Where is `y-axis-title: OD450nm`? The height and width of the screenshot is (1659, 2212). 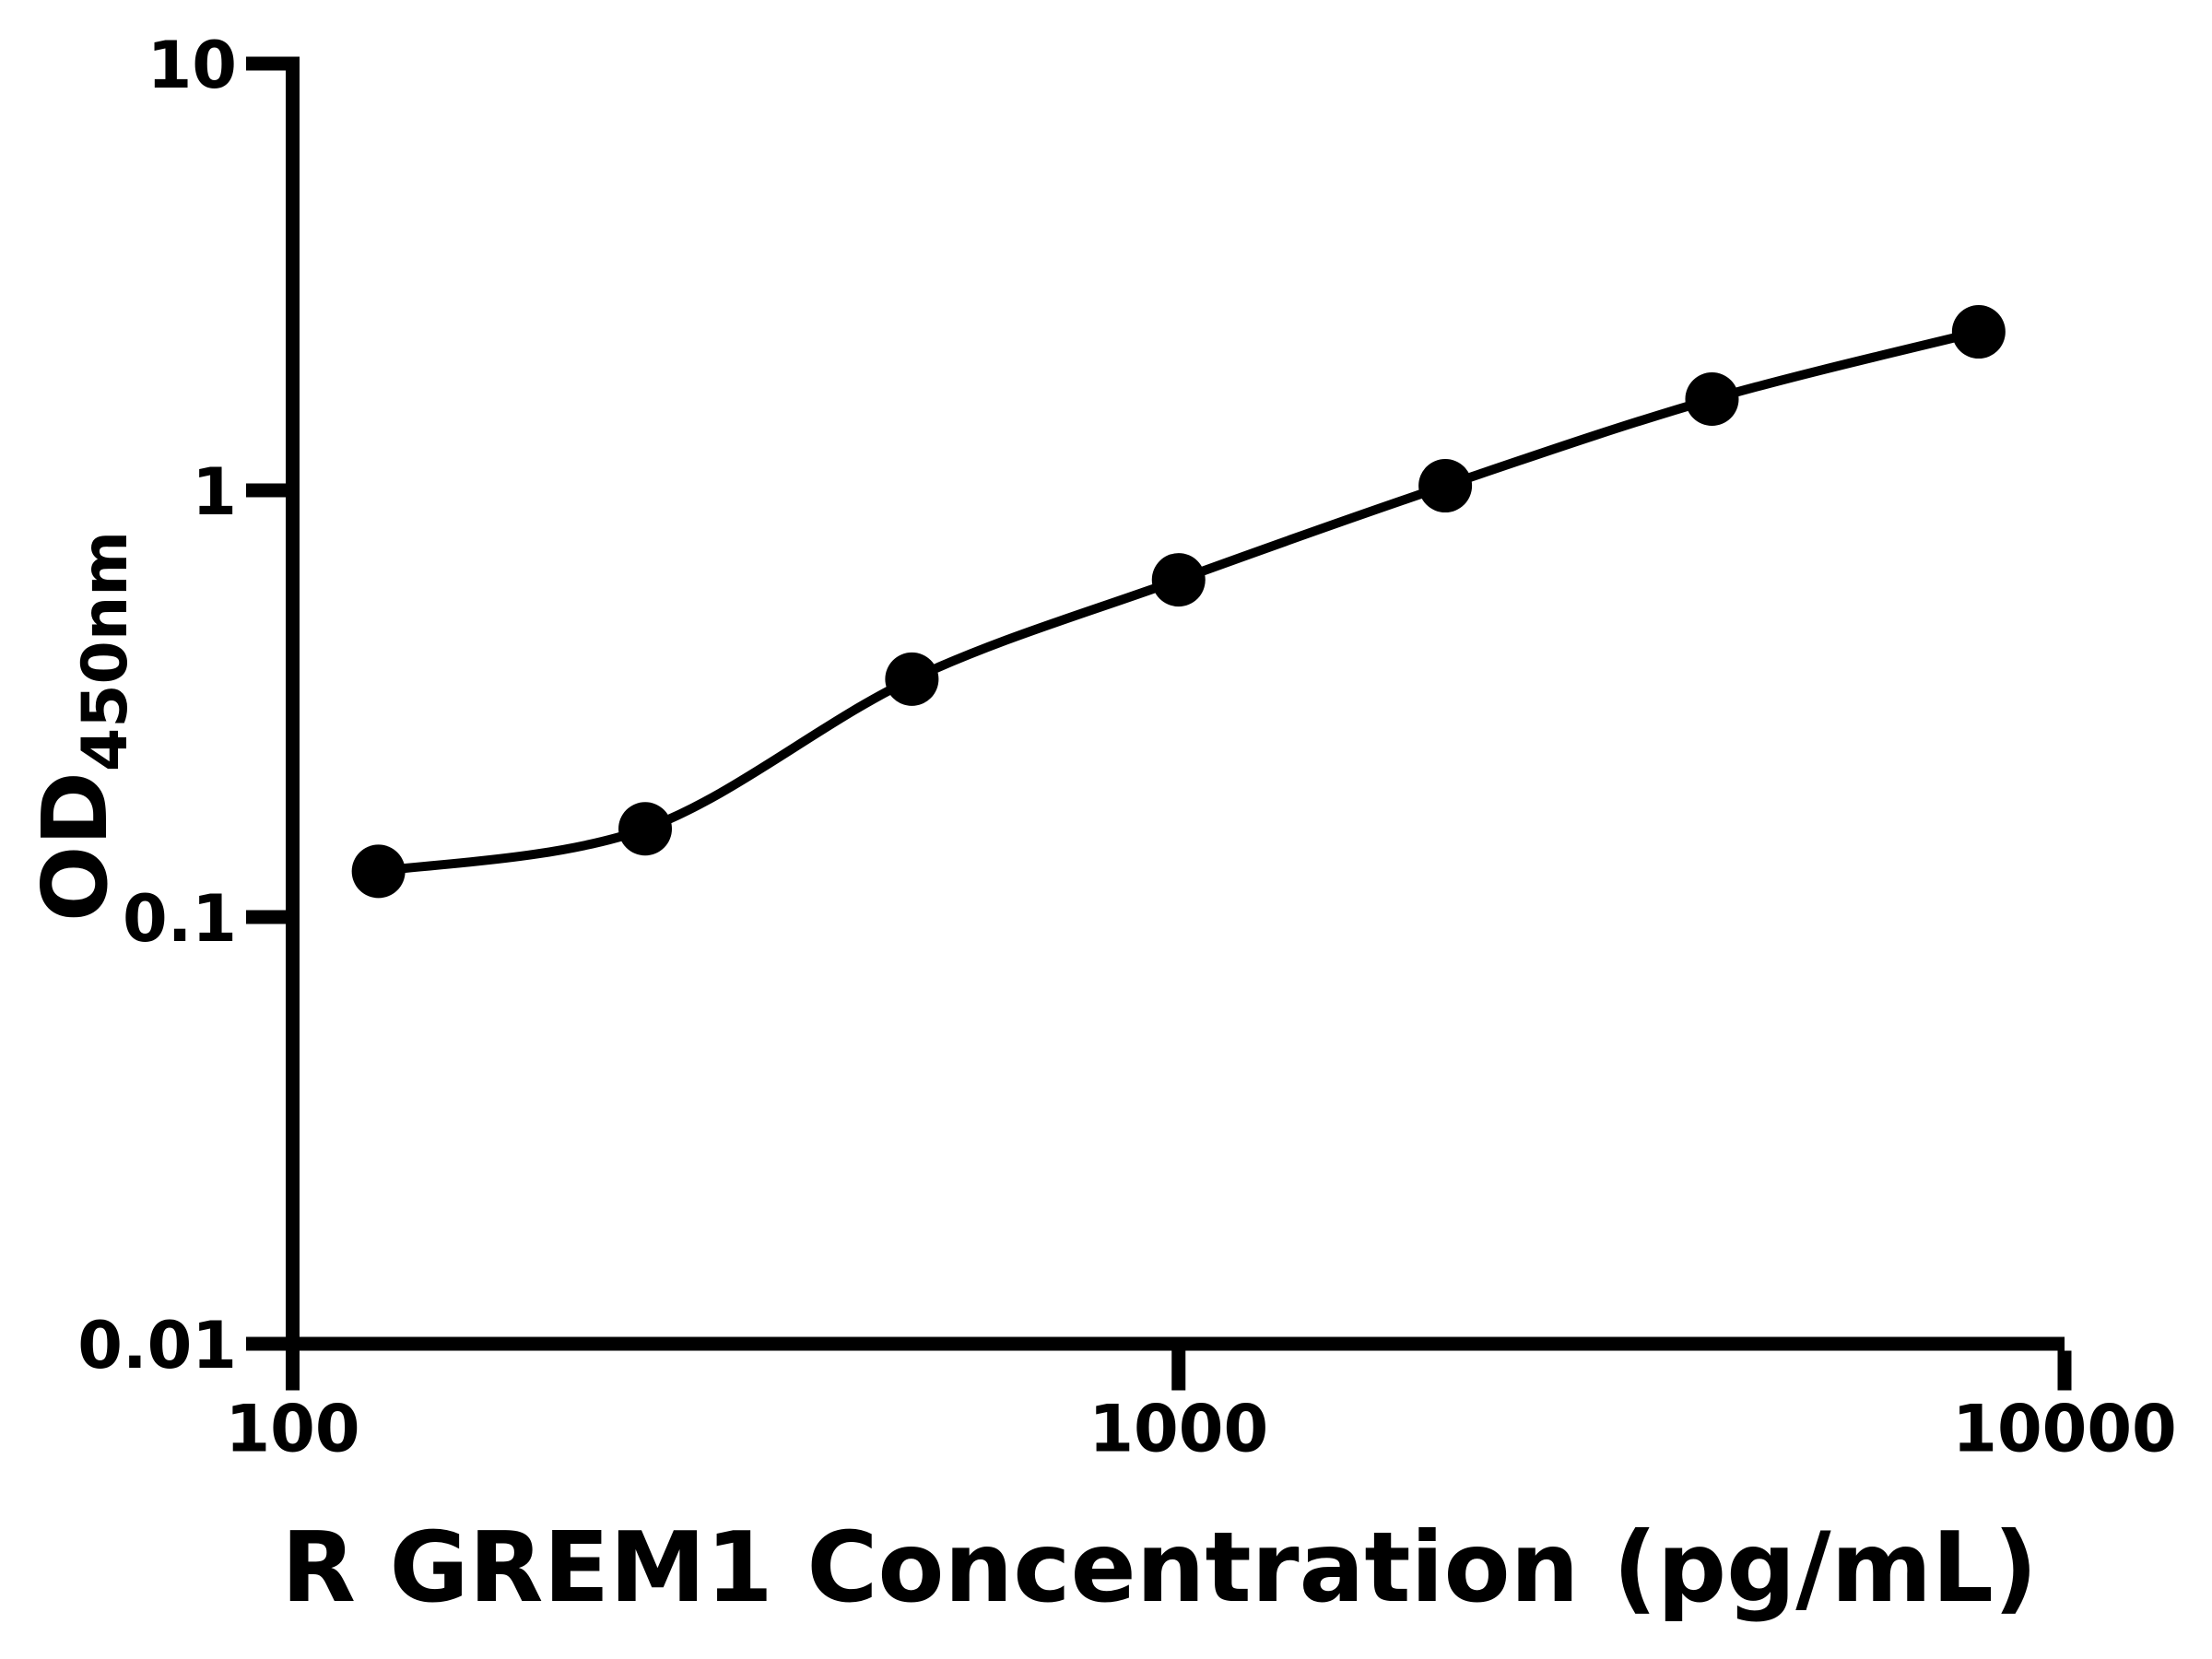 y-axis-title: OD450nm is located at coordinates (82, 726).